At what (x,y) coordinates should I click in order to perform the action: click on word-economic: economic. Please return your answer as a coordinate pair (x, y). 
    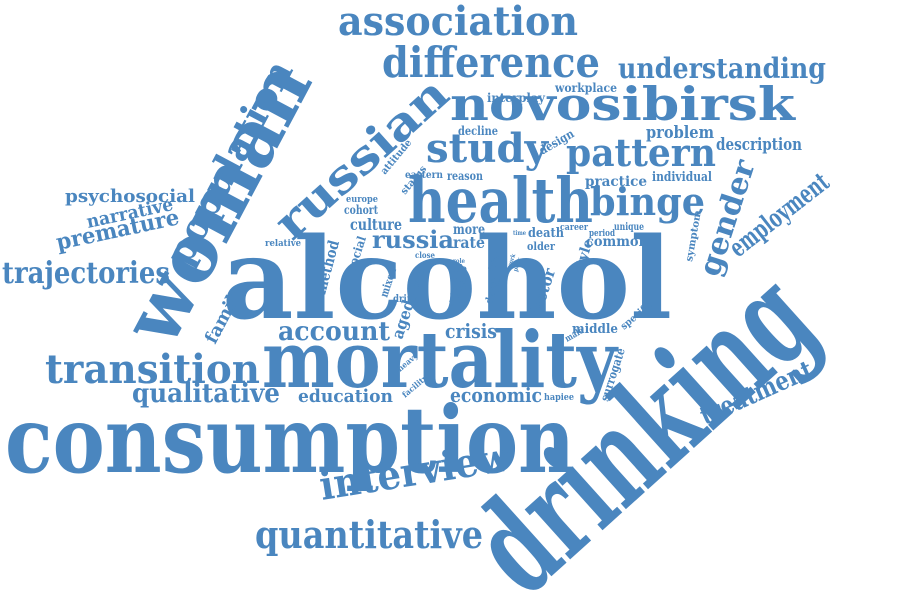
    Looking at the image, I should click on (496, 395).